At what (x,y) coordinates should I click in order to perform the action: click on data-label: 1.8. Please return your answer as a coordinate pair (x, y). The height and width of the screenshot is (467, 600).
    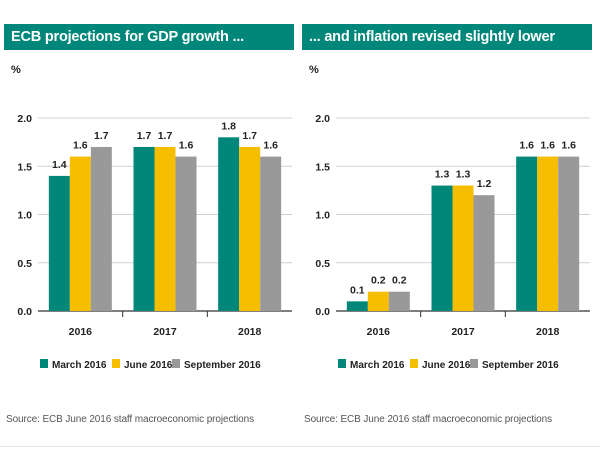
    Looking at the image, I should click on (228, 126).